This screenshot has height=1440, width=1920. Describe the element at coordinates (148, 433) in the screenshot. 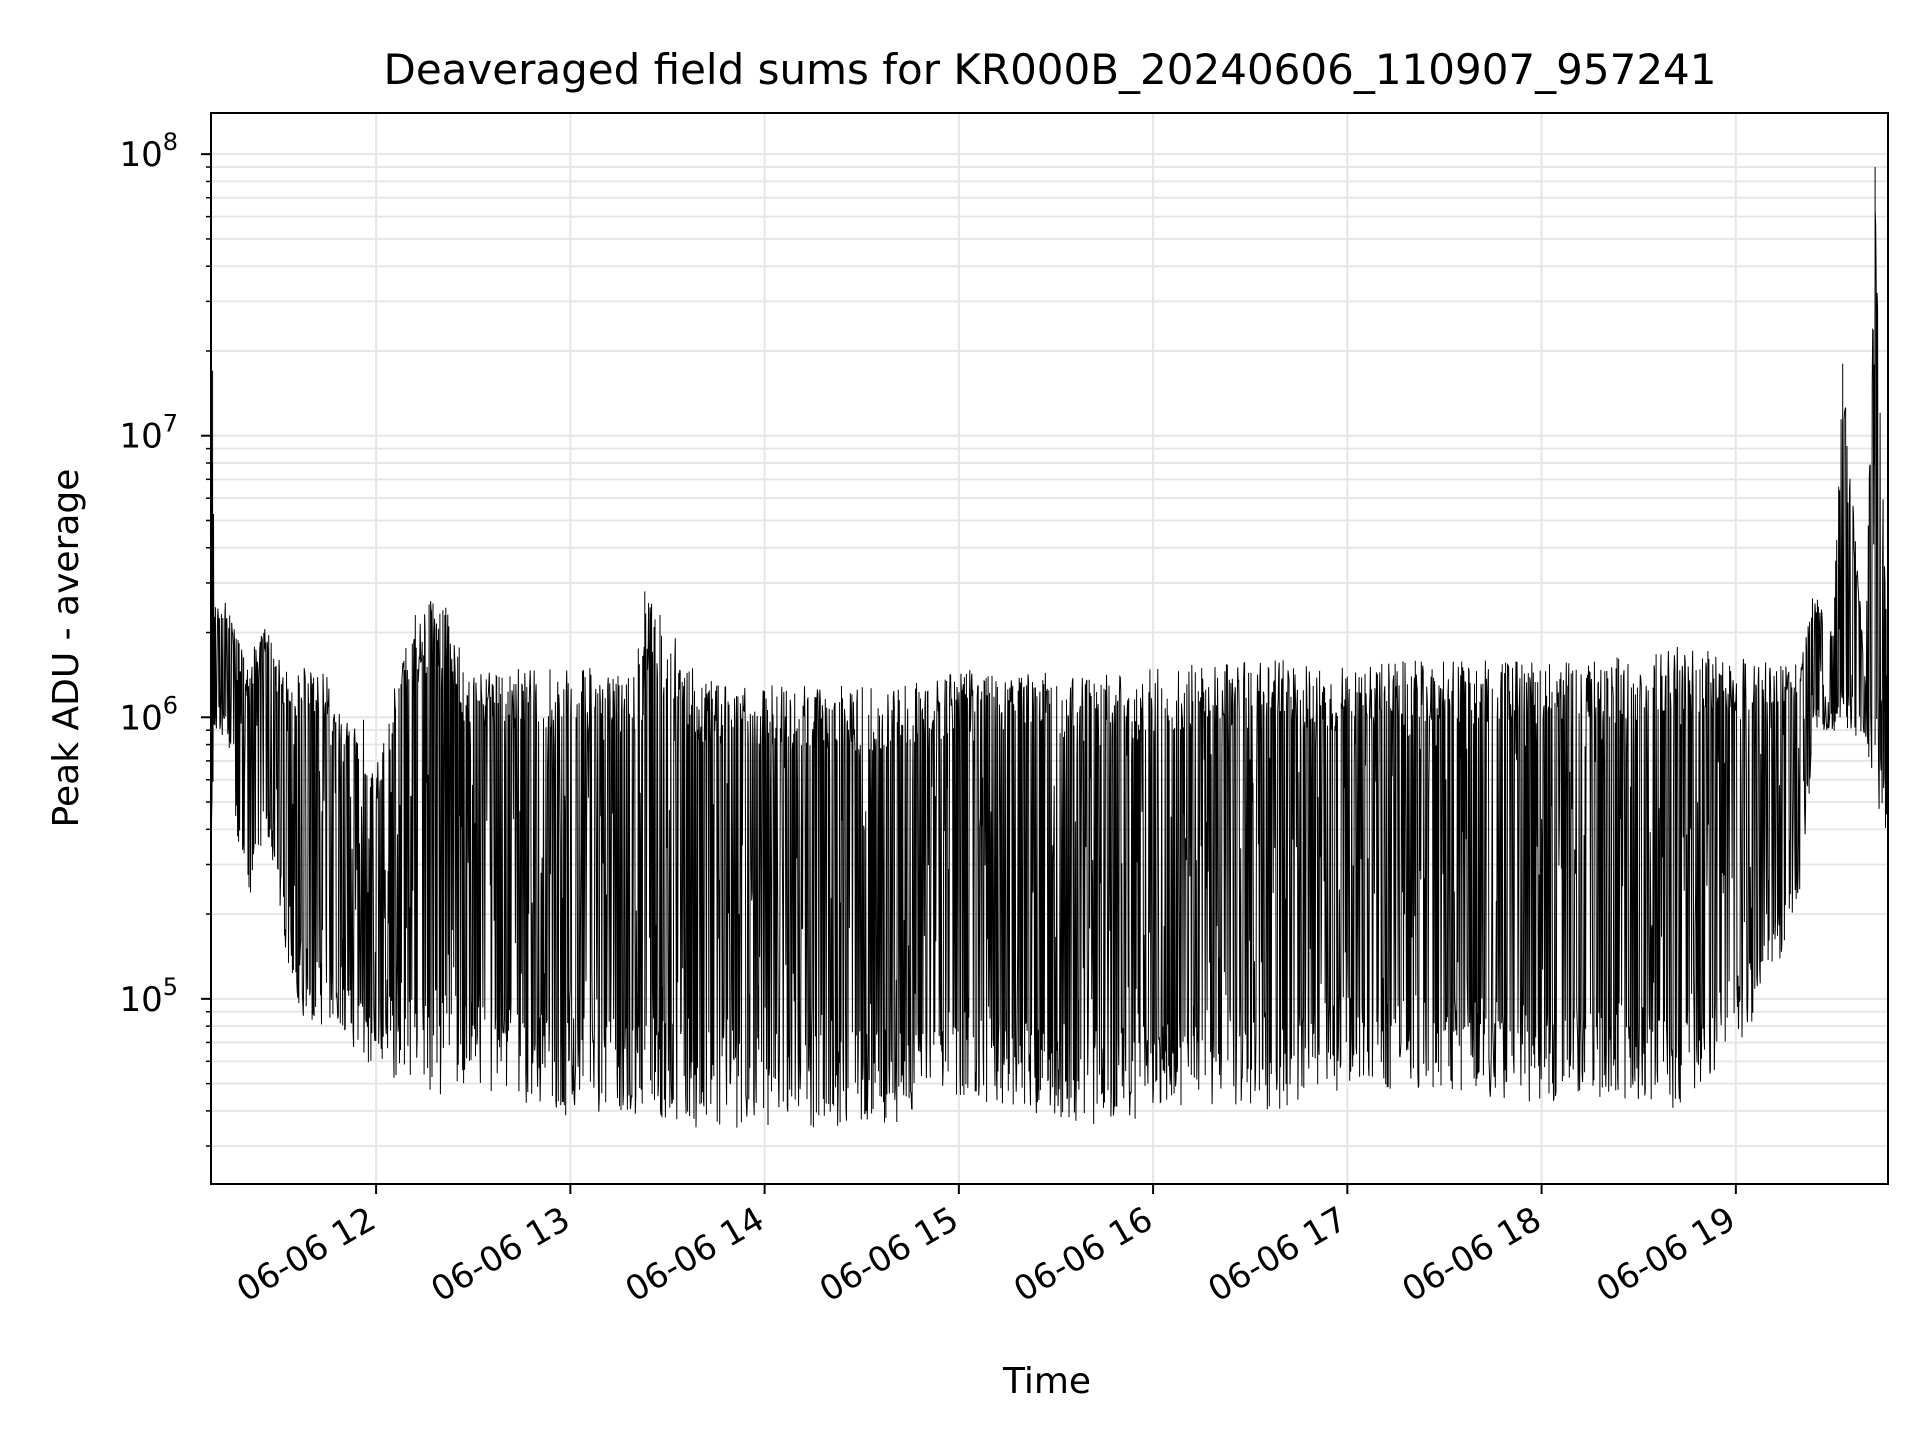

I see `y-tick-label: 10⁷` at that location.